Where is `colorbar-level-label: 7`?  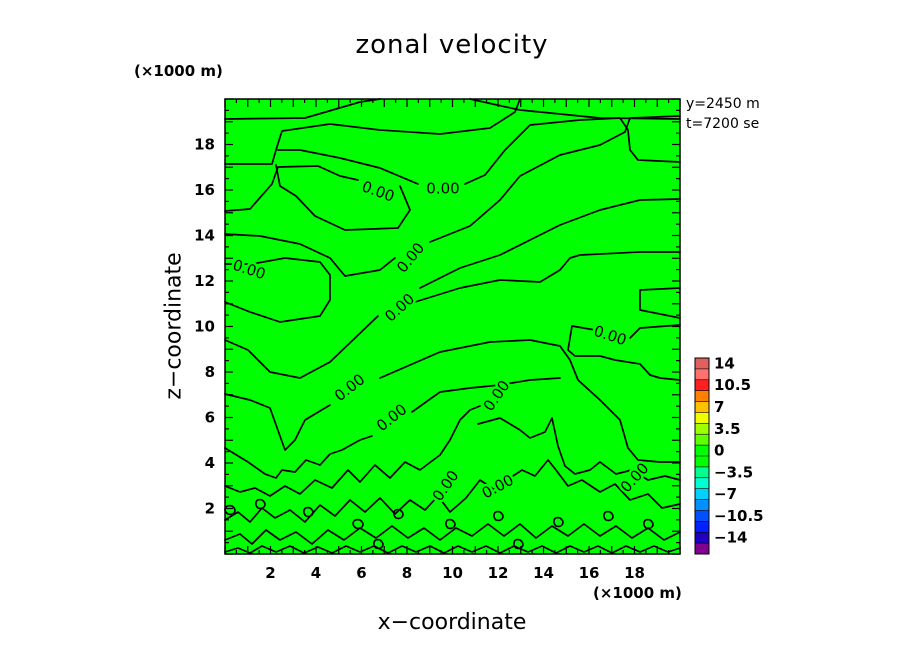
colorbar-level-label: 7 is located at coordinates (719, 407).